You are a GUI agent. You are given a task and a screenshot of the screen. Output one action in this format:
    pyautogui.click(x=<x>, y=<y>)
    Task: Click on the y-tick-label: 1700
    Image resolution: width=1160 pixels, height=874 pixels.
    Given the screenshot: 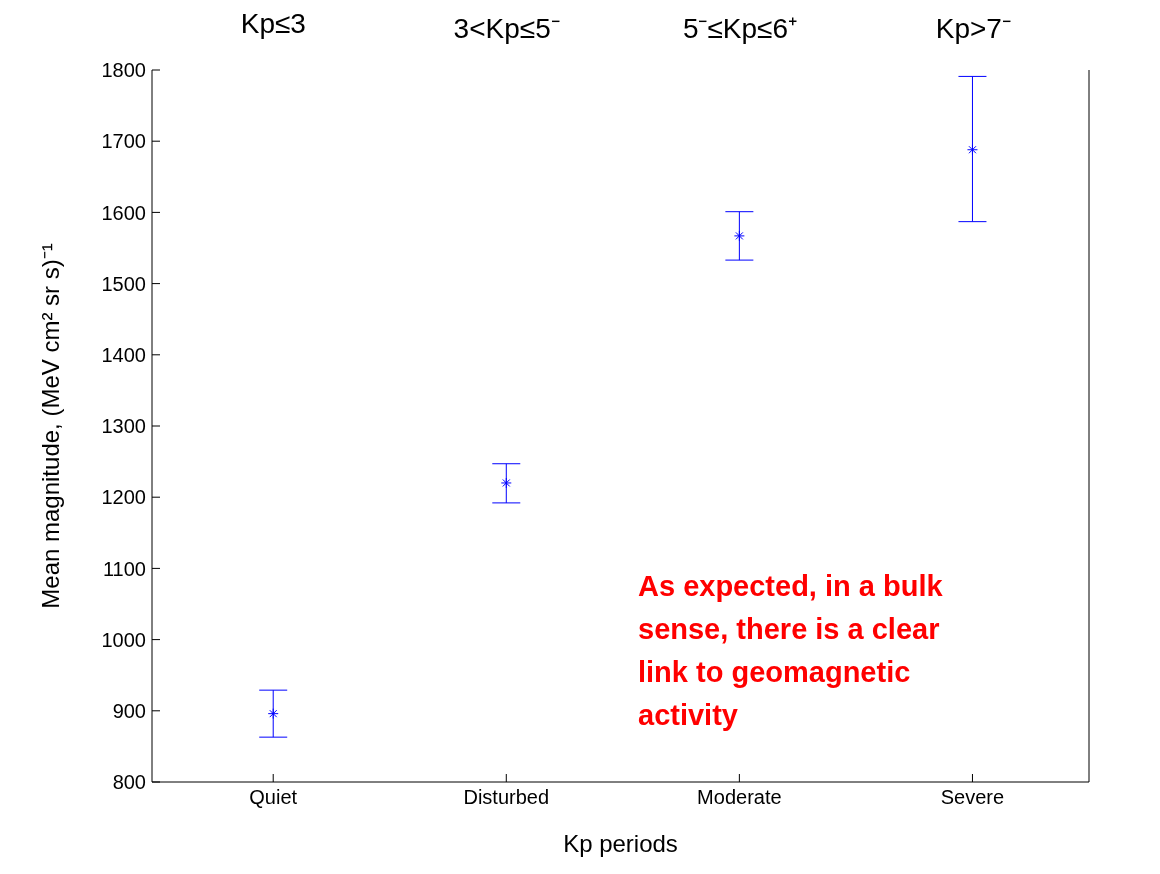 What is the action you would take?
    pyautogui.click(x=123, y=141)
    